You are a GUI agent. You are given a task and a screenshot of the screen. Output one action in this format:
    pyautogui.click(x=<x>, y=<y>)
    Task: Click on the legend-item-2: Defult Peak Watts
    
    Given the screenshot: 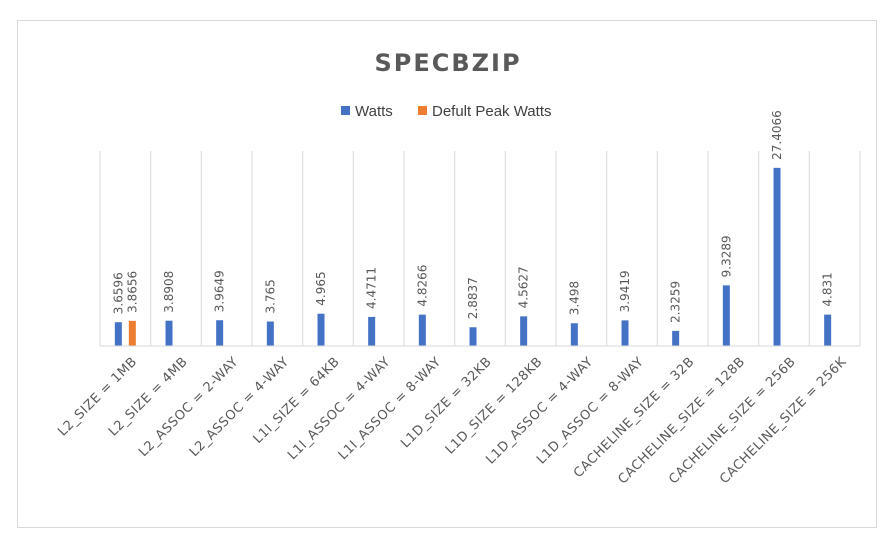 What is the action you would take?
    pyautogui.click(x=485, y=111)
    